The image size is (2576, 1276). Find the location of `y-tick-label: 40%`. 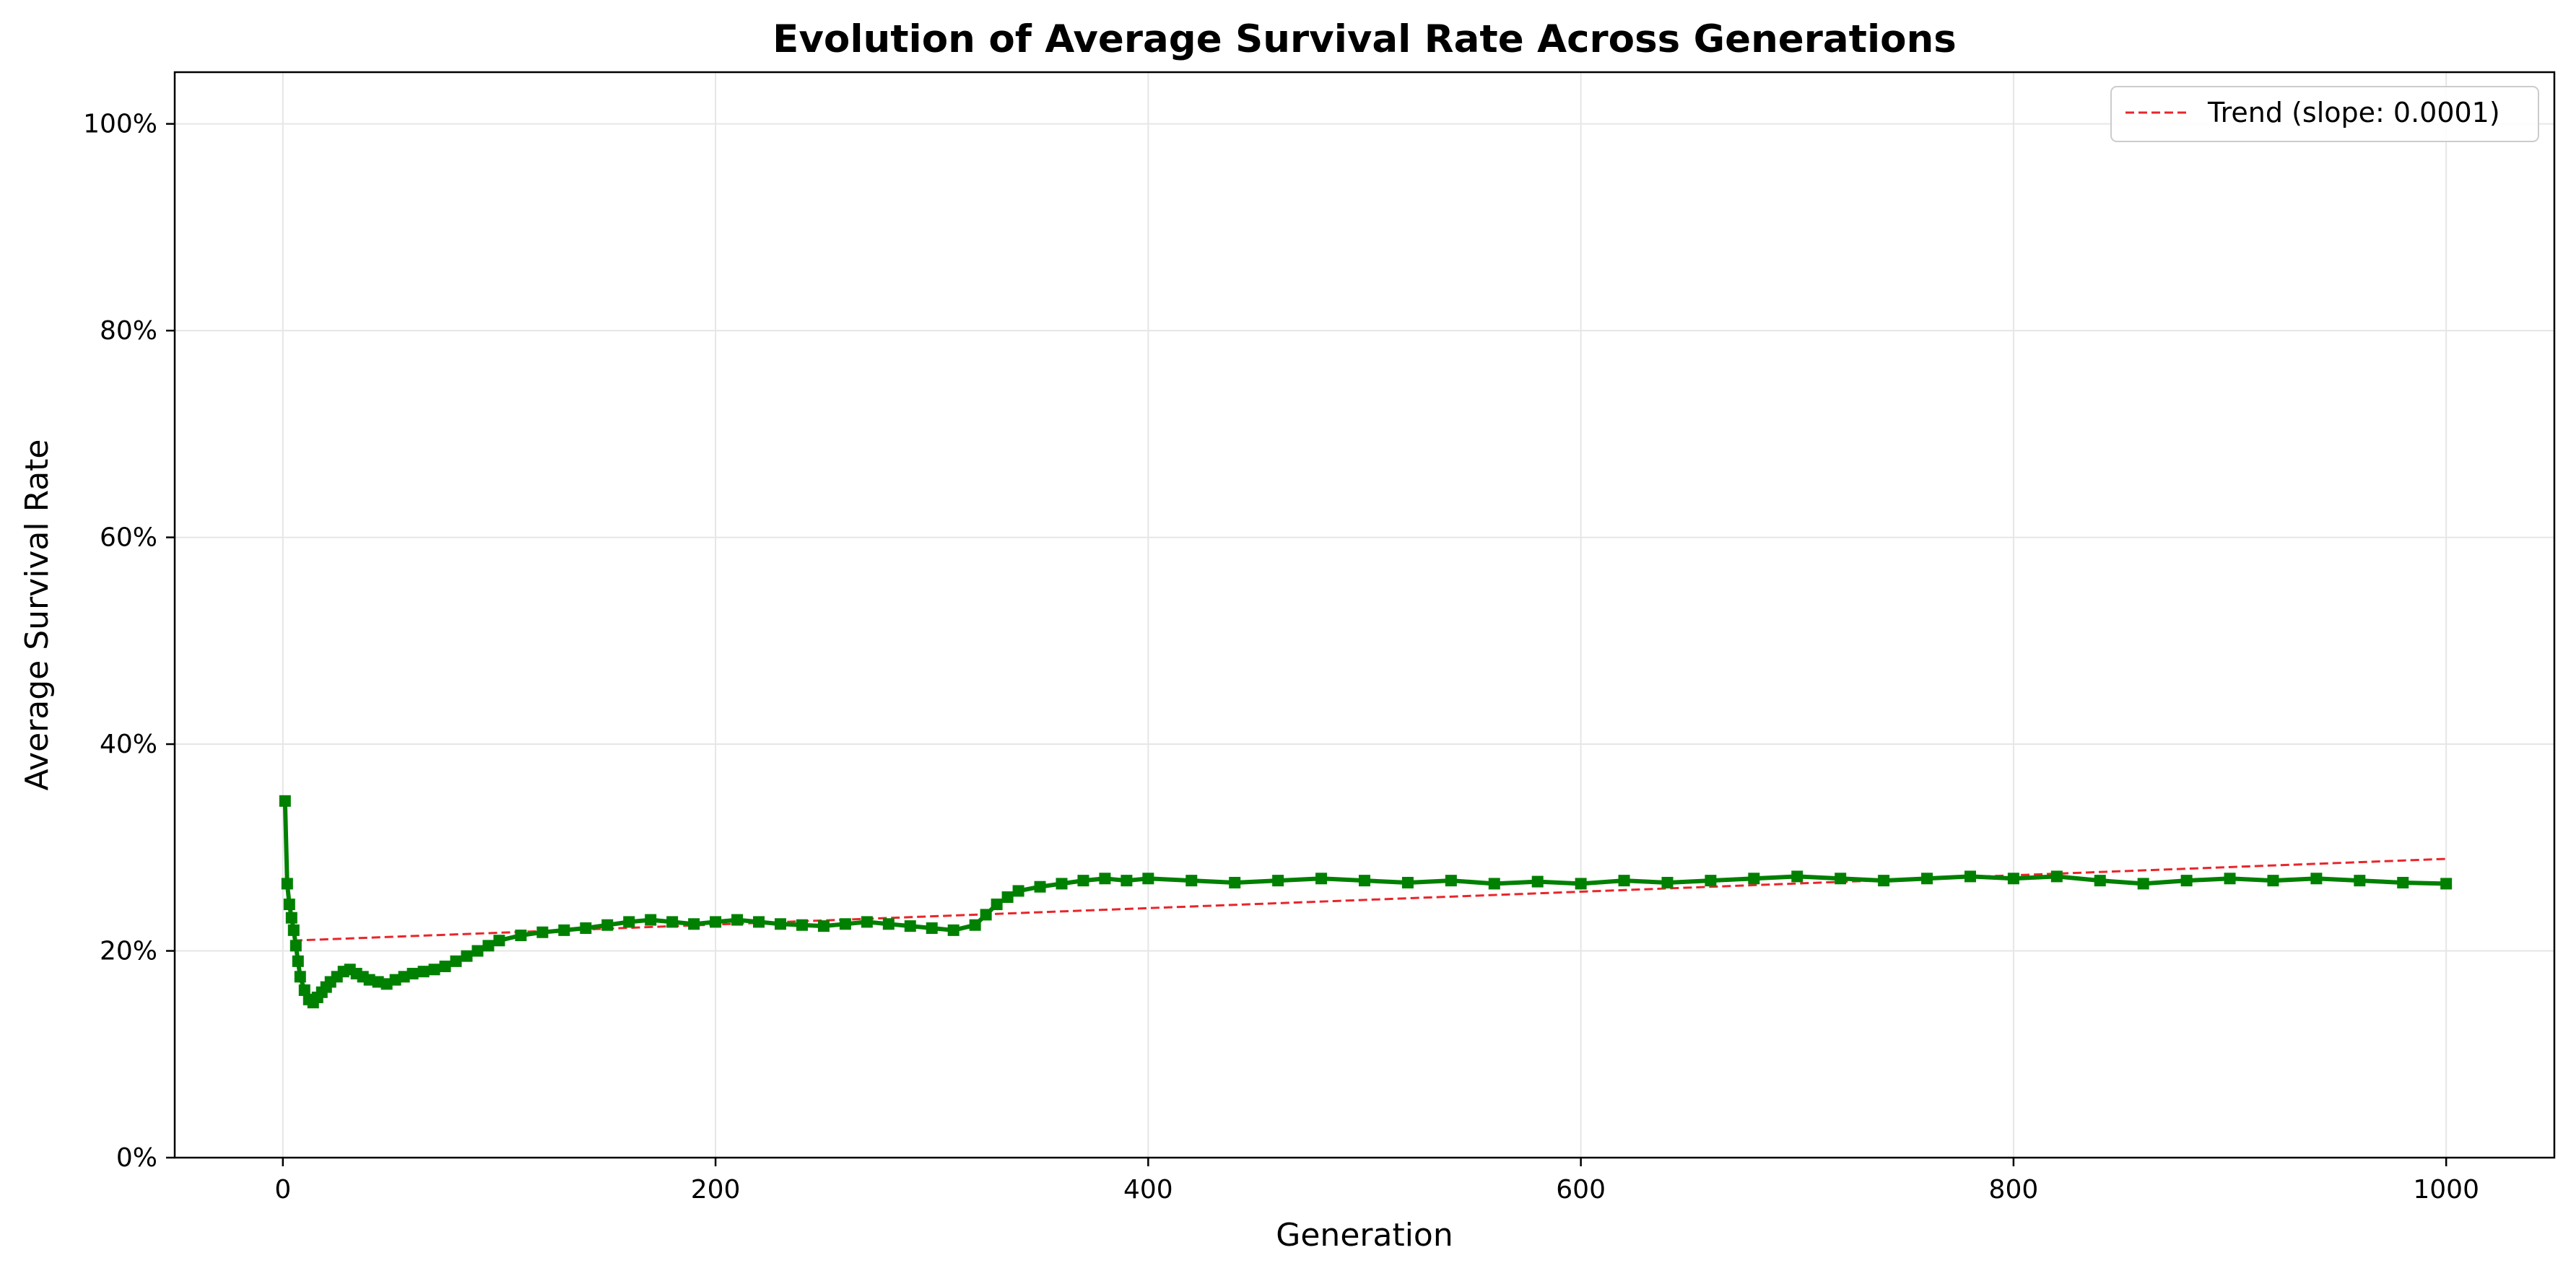

y-tick-label: 40% is located at coordinates (128, 744).